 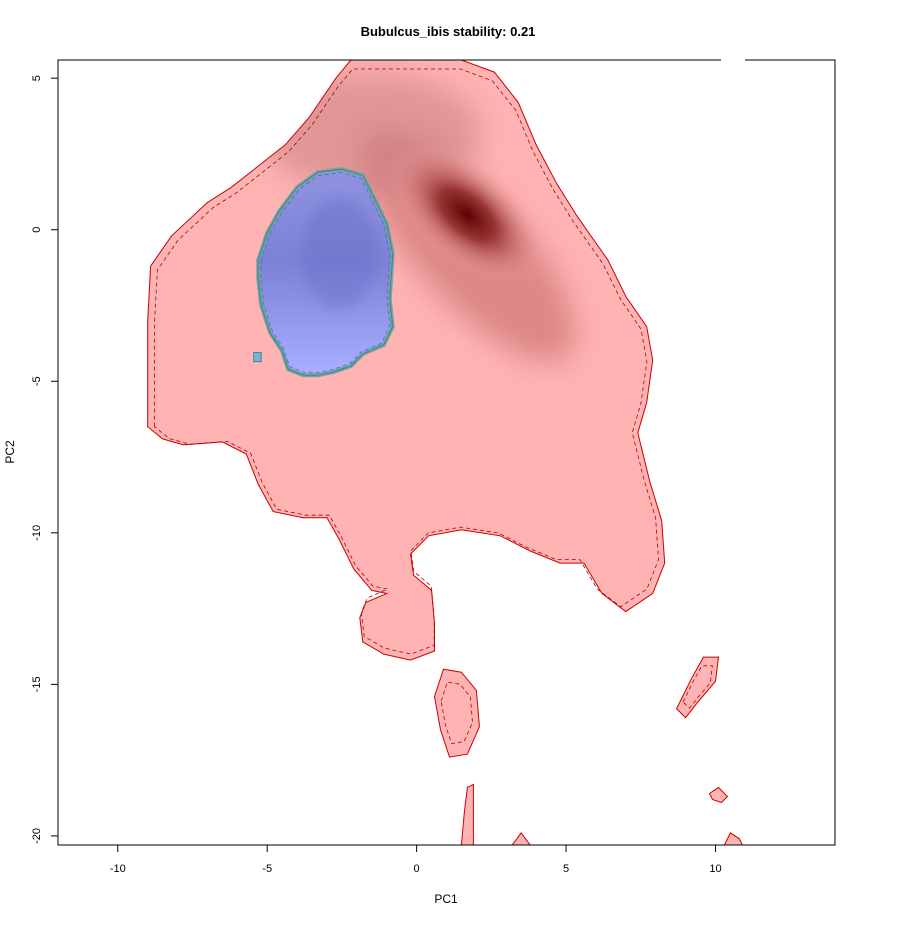 What do you see at coordinates (37, 836) in the screenshot?
I see `y-tick-label: -20` at bounding box center [37, 836].